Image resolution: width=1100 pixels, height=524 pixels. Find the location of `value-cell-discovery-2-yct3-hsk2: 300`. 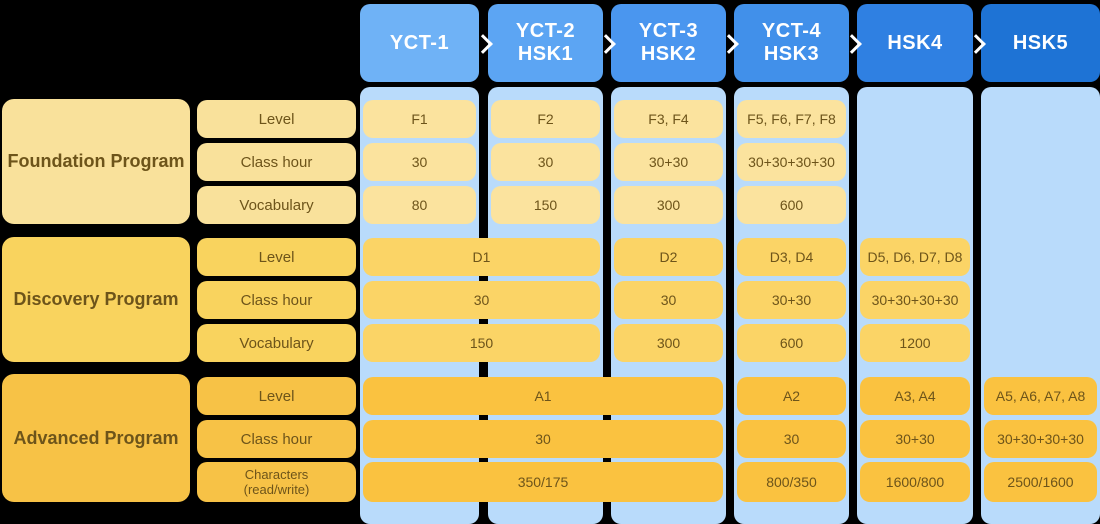

value-cell-discovery-2-yct3-hsk2: 300 is located at coordinates (668, 343).